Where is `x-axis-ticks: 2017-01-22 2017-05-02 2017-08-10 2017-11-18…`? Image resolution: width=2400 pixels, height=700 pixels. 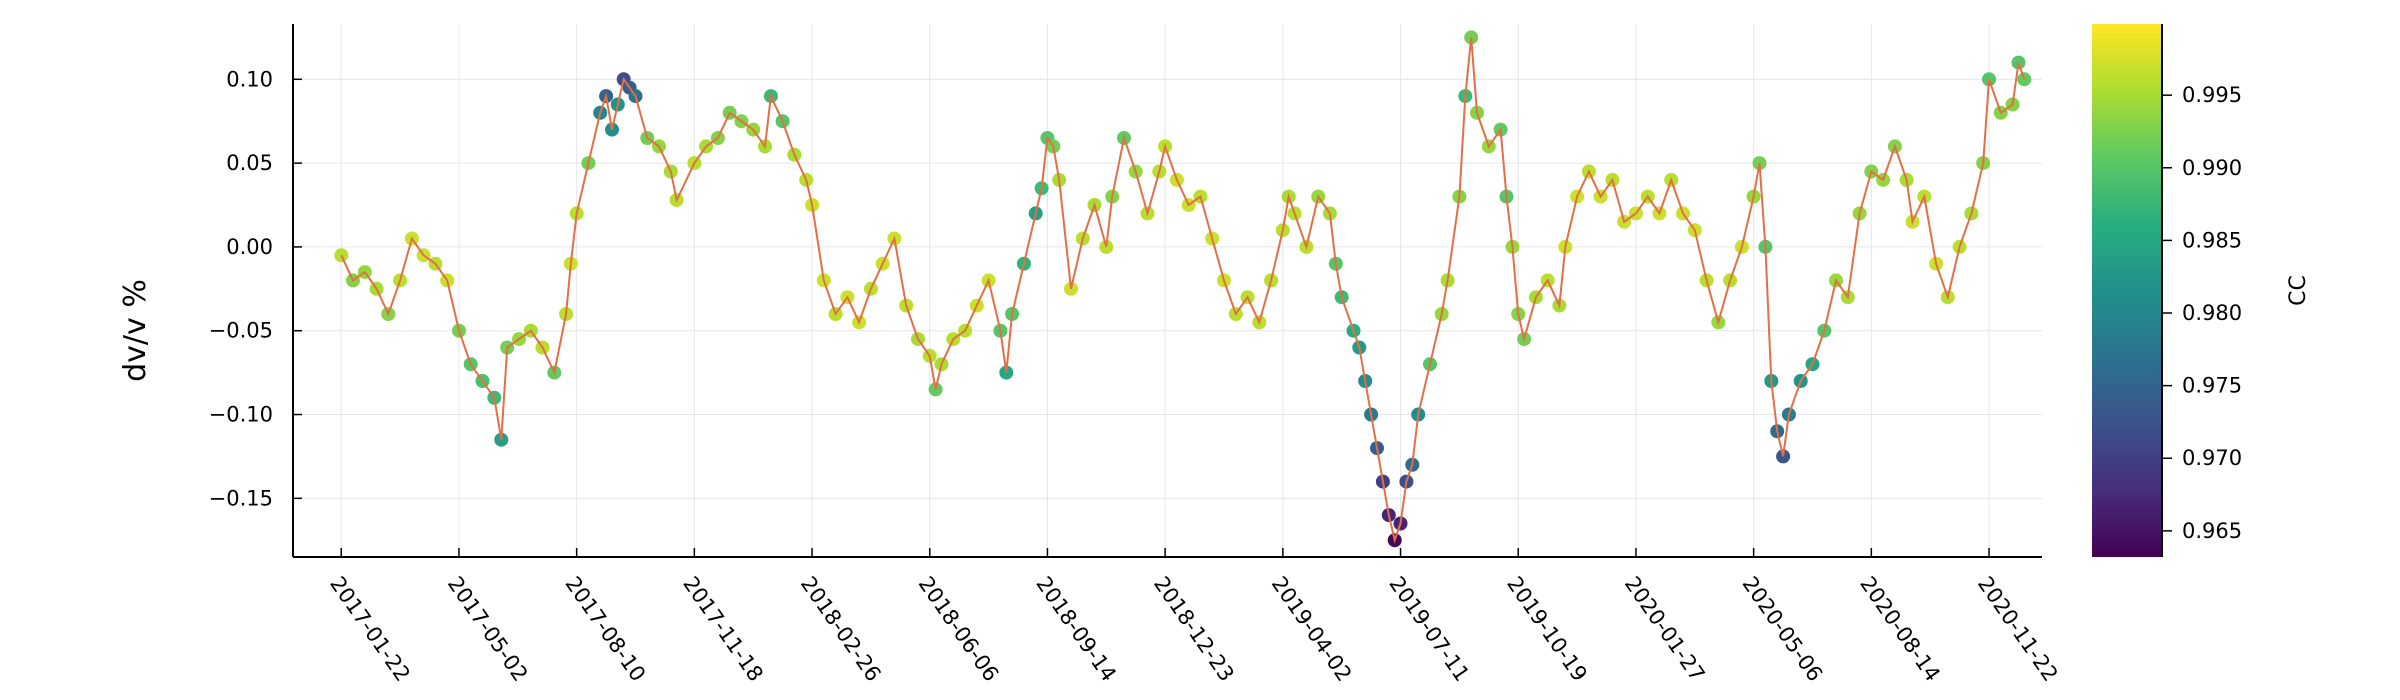 x-axis-ticks: 2017-01-22 2017-05-02 2017-08-10 2017-11-18… is located at coordinates (1194, 617).